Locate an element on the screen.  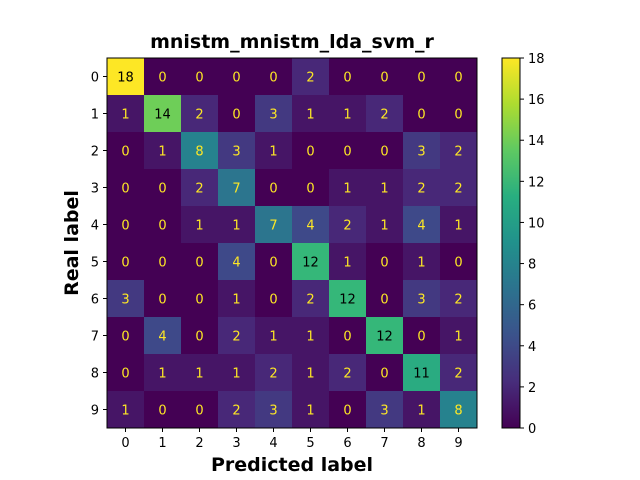
x-tick-label: 0 is located at coordinates (125, 443).